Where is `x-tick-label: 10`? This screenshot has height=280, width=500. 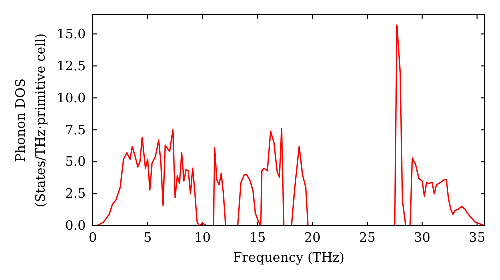
x-tick-label: 10 is located at coordinates (203, 238).